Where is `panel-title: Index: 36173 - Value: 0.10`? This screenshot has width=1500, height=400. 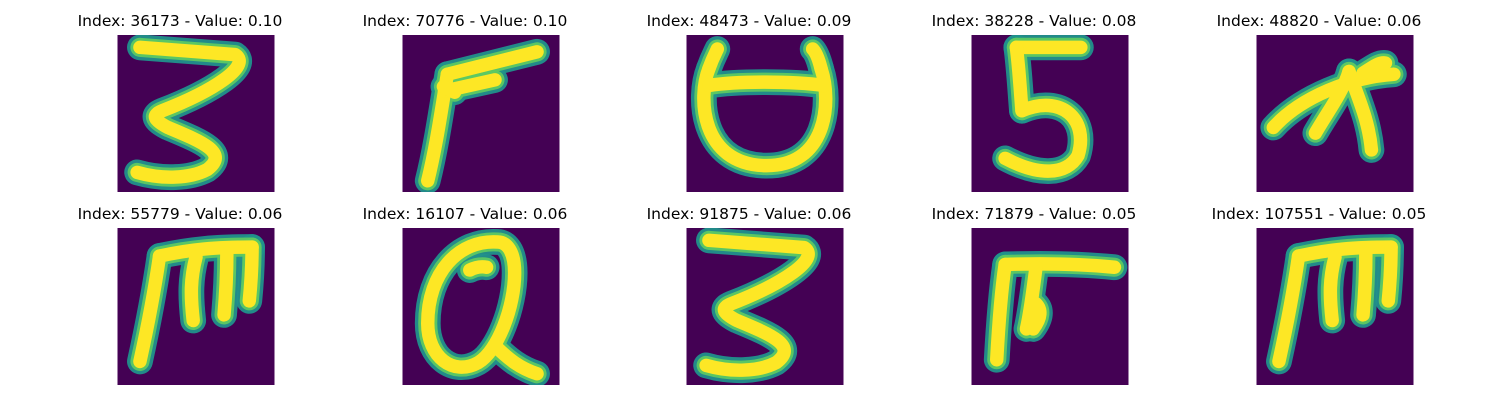
panel-title: Index: 36173 - Value: 0.10 is located at coordinates (180, 21).